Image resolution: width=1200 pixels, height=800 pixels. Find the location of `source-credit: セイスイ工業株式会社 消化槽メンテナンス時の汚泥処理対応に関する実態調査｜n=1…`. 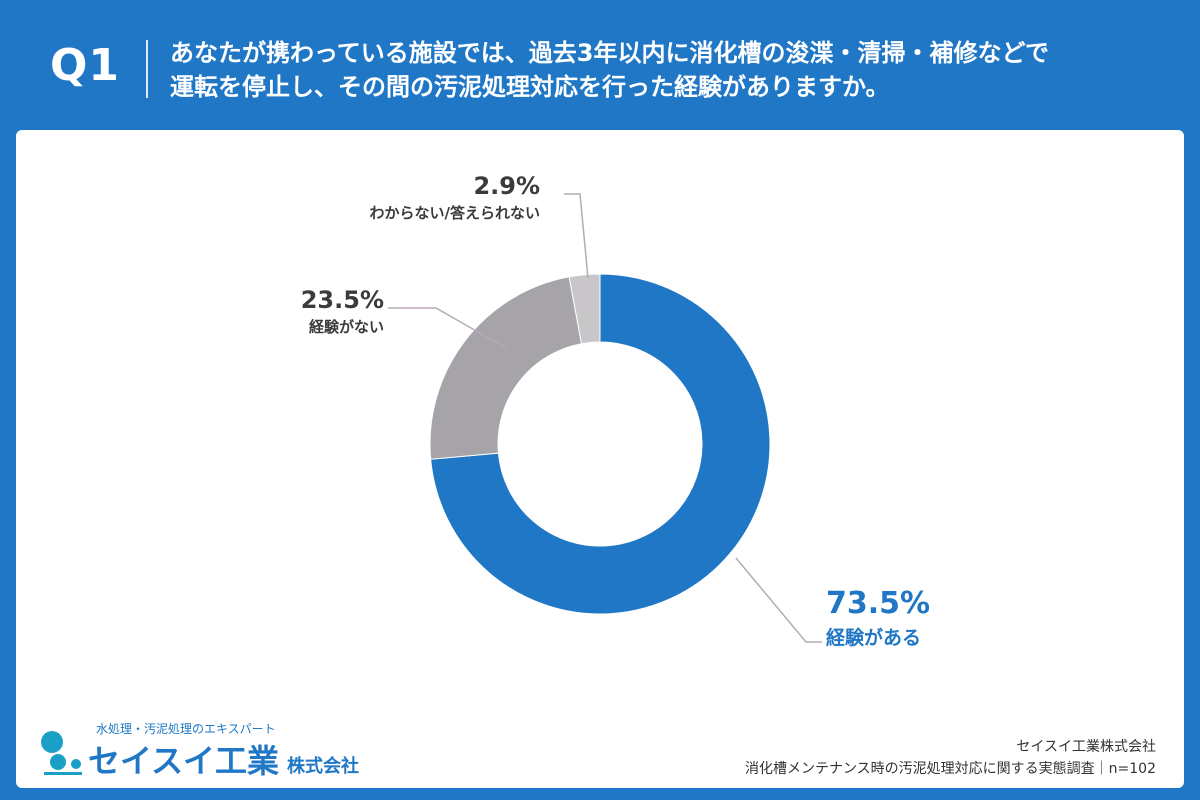

source-credit: セイスイ工業株式会社 消化槽メンテナンス時の汚泥処理対応に関する実態調査｜n=1… is located at coordinates (950, 758).